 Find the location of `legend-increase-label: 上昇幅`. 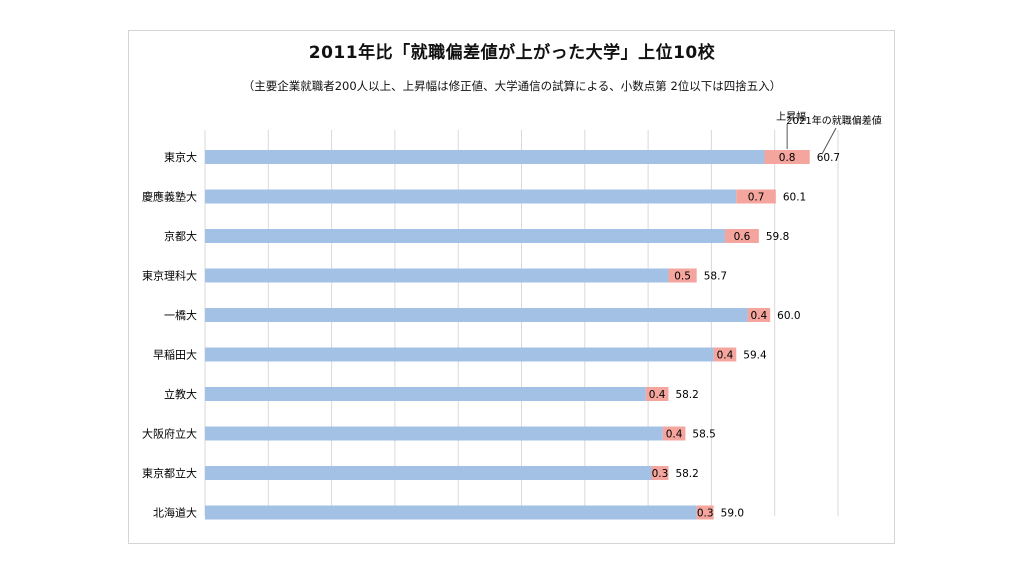

legend-increase-label: 上昇幅 is located at coordinates (791, 116).